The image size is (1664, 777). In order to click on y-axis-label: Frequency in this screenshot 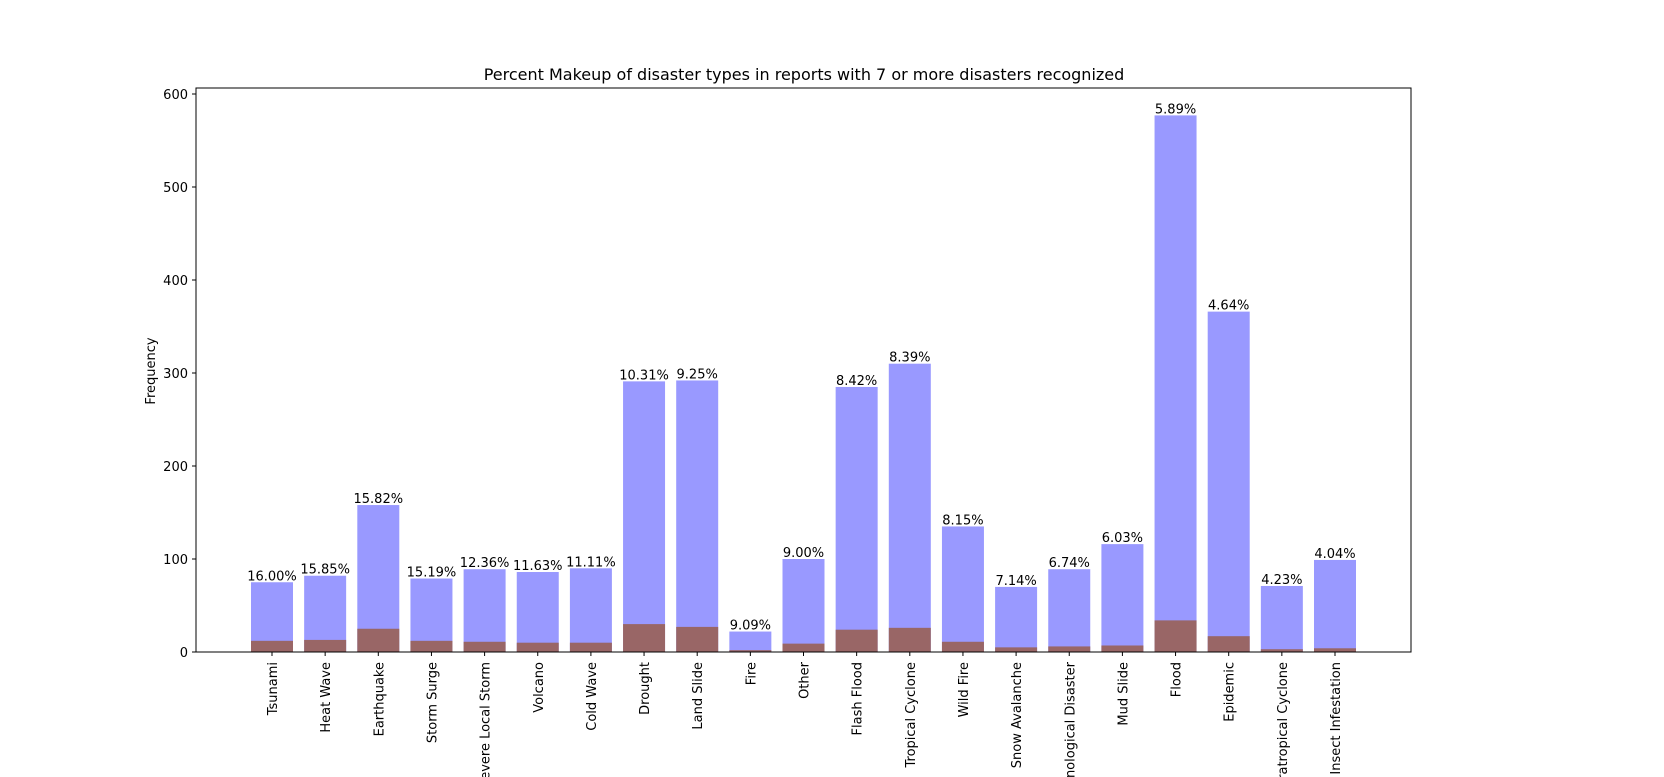, I will do `click(151, 370)`.